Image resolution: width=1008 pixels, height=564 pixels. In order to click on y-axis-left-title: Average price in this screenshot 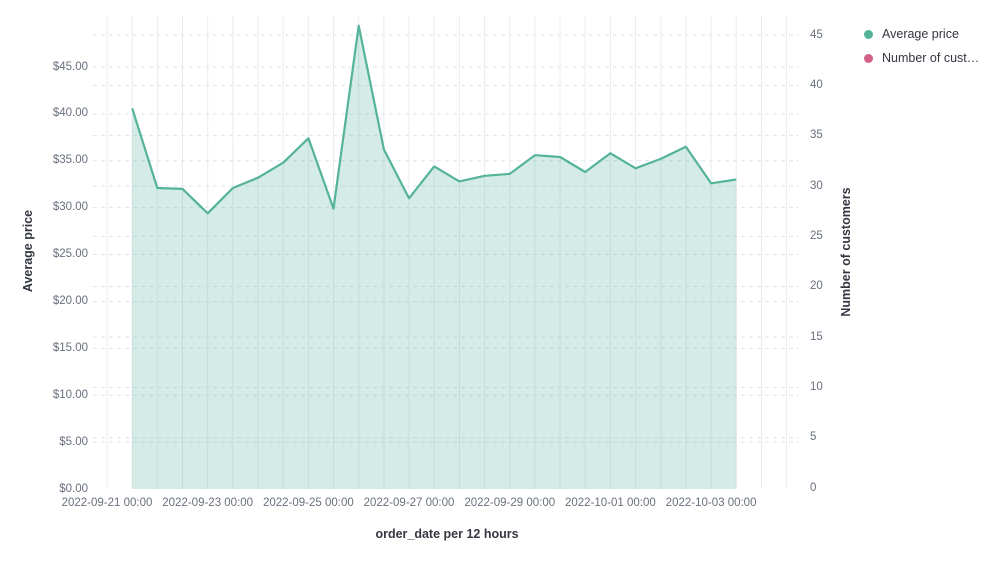, I will do `click(28, 251)`.